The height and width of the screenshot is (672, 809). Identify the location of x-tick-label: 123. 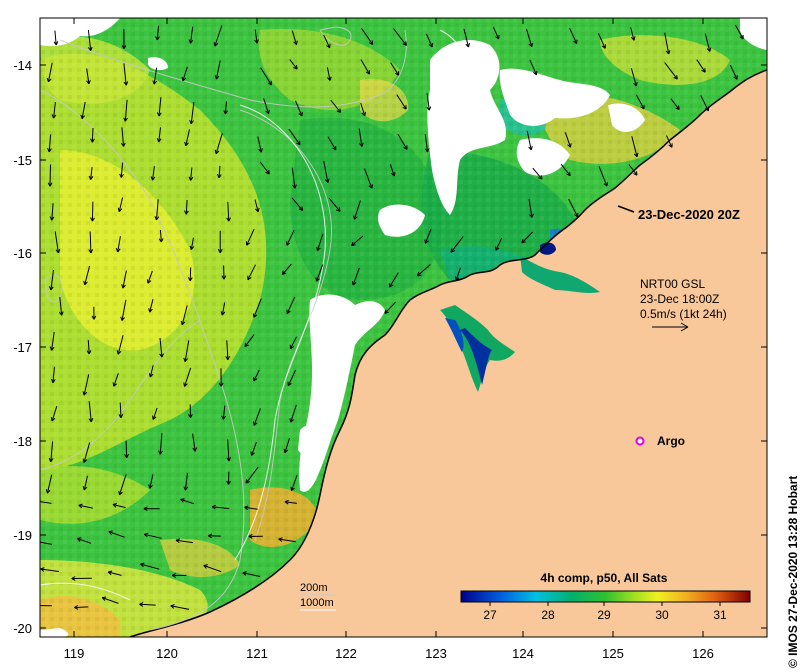
(436, 653).